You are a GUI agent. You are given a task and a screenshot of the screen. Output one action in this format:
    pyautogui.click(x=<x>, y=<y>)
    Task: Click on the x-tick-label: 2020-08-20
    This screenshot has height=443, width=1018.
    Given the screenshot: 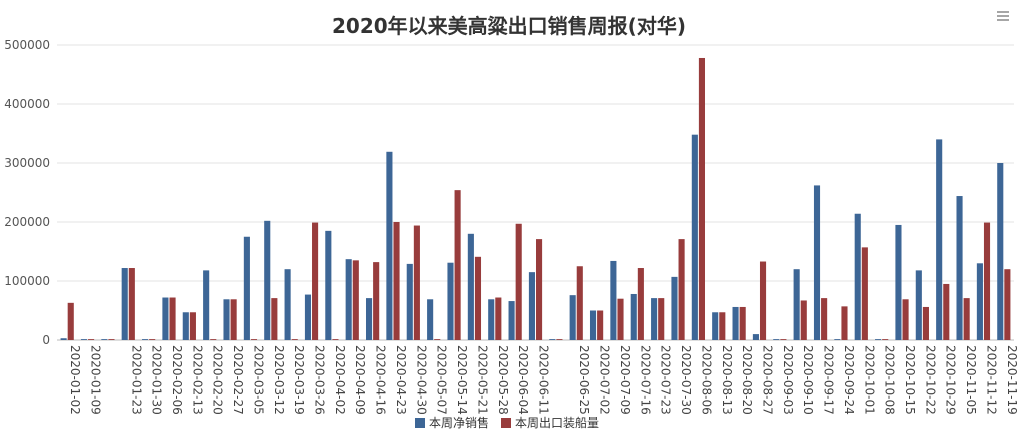 What is the action you would take?
    pyautogui.click(x=747, y=380)
    